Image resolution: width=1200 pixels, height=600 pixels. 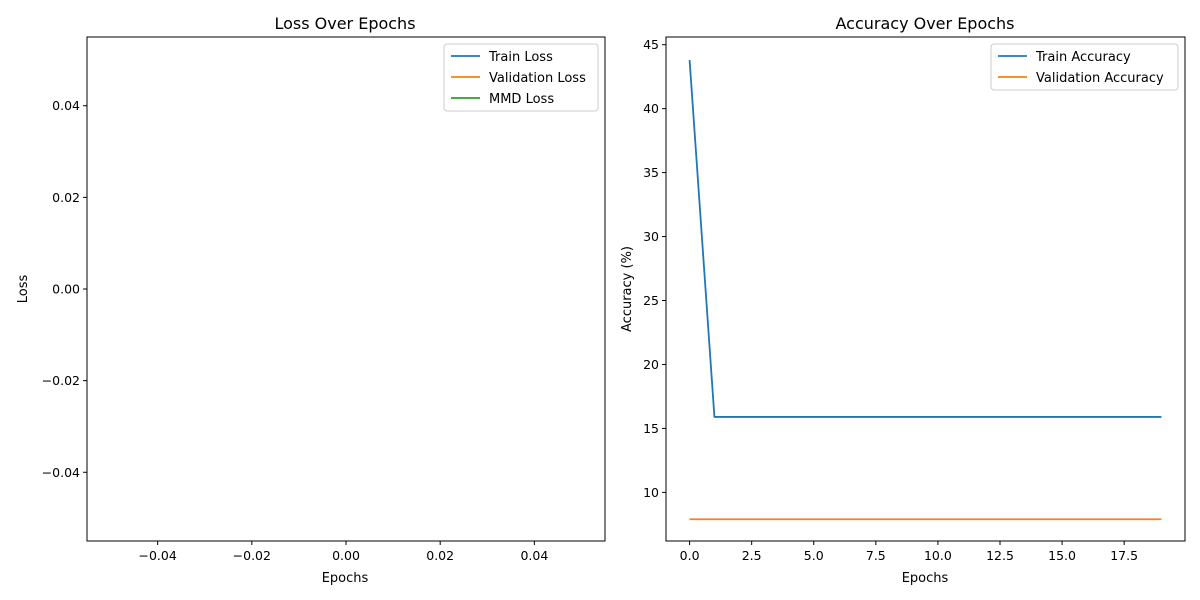 What do you see at coordinates (925, 578) in the screenshot?
I see `accuracy-x-axis-label: Epochs` at bounding box center [925, 578].